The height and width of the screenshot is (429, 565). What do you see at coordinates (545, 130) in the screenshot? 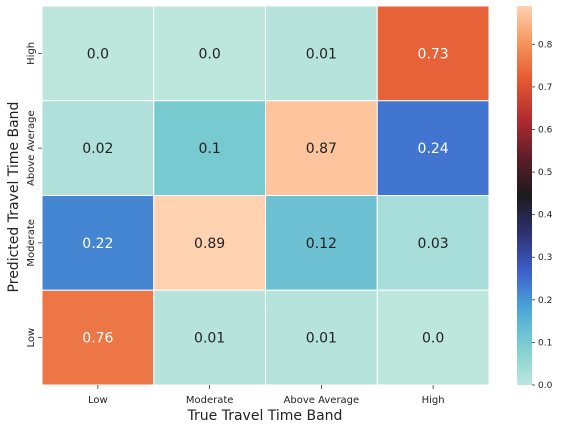
I see `colorbar-tick-label: 0.6` at bounding box center [545, 130].